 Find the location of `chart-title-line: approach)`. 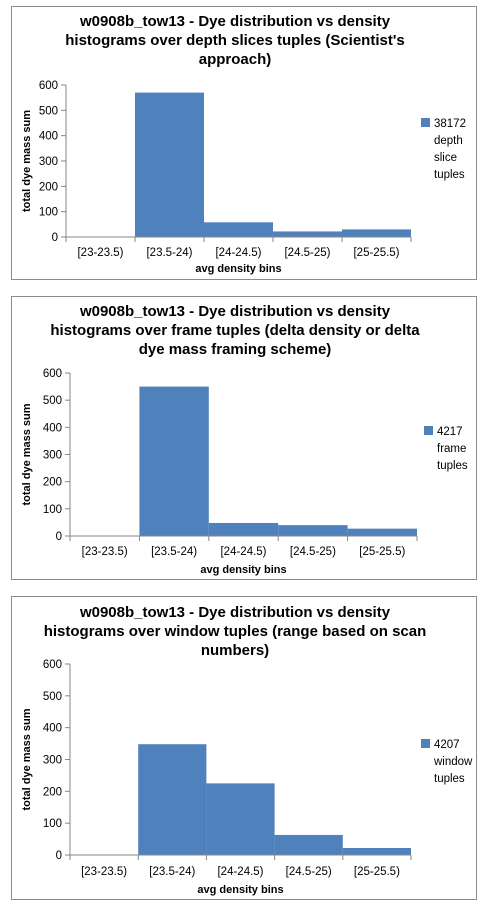

chart-title-line: approach) is located at coordinates (235, 59).